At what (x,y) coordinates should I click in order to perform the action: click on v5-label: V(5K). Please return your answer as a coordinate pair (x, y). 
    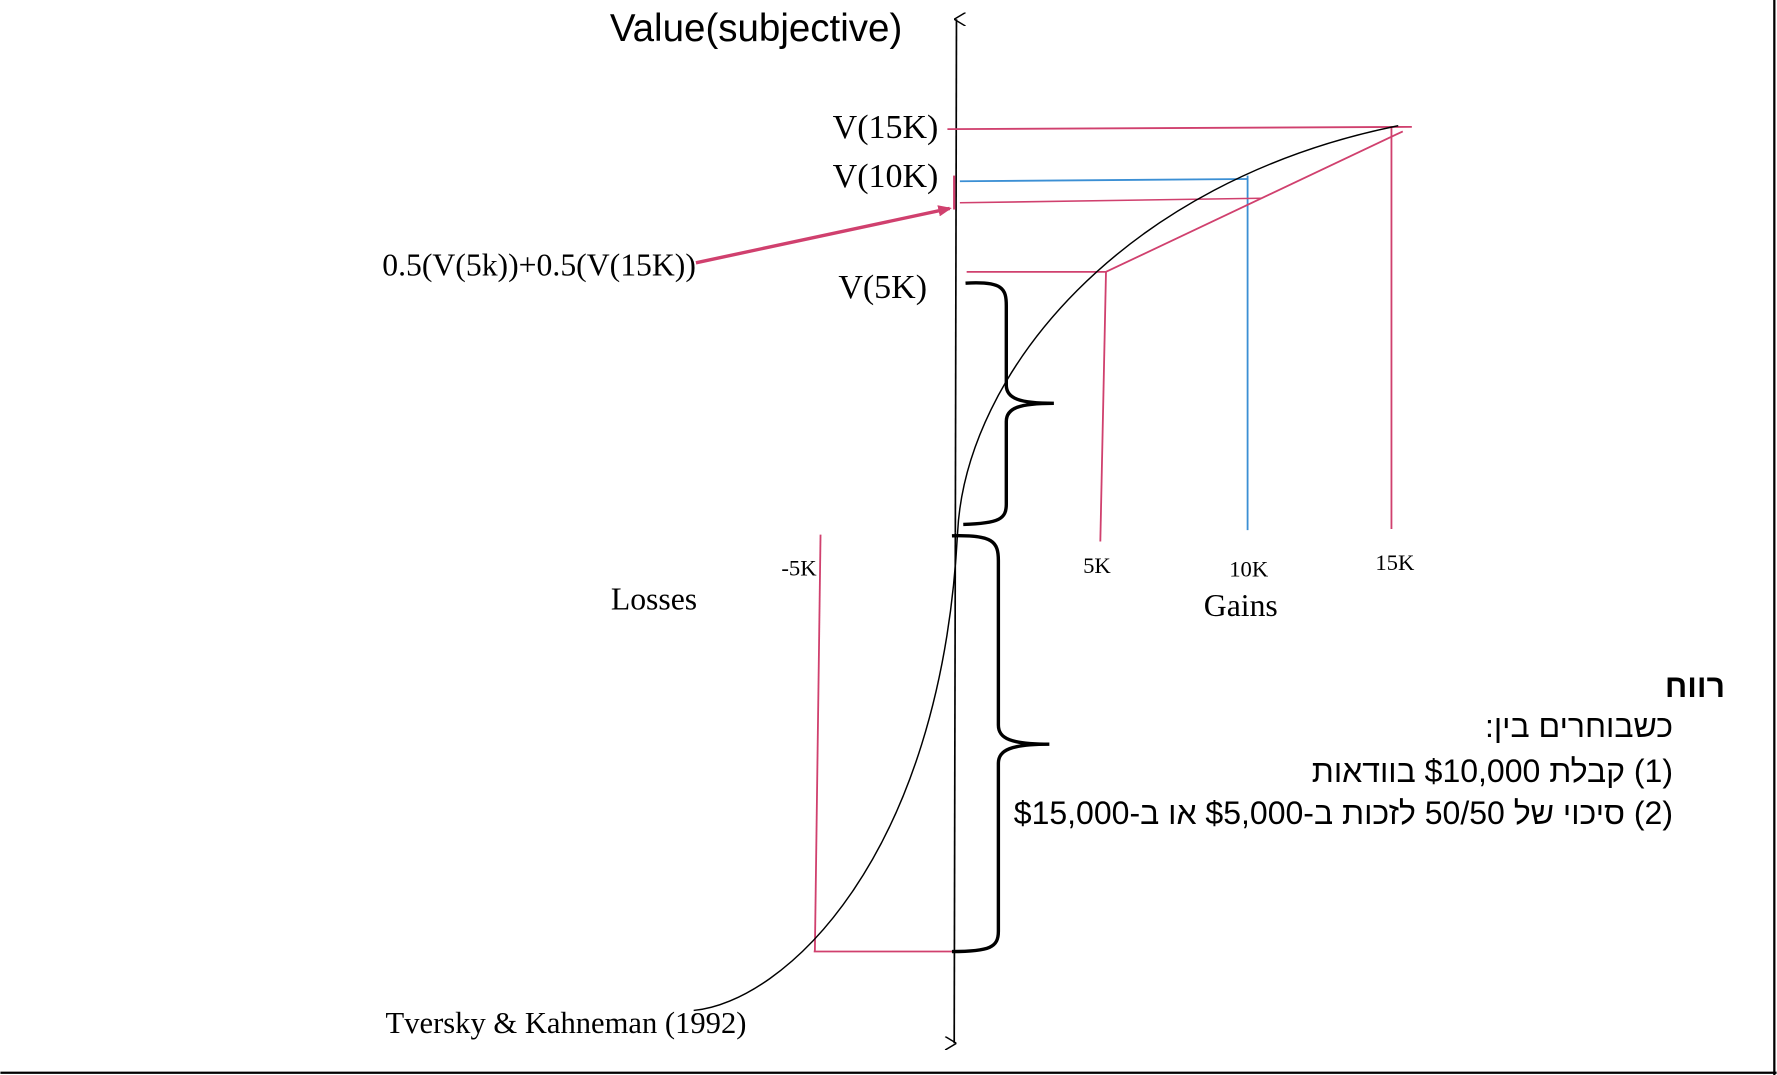
    Looking at the image, I should click on (882, 287).